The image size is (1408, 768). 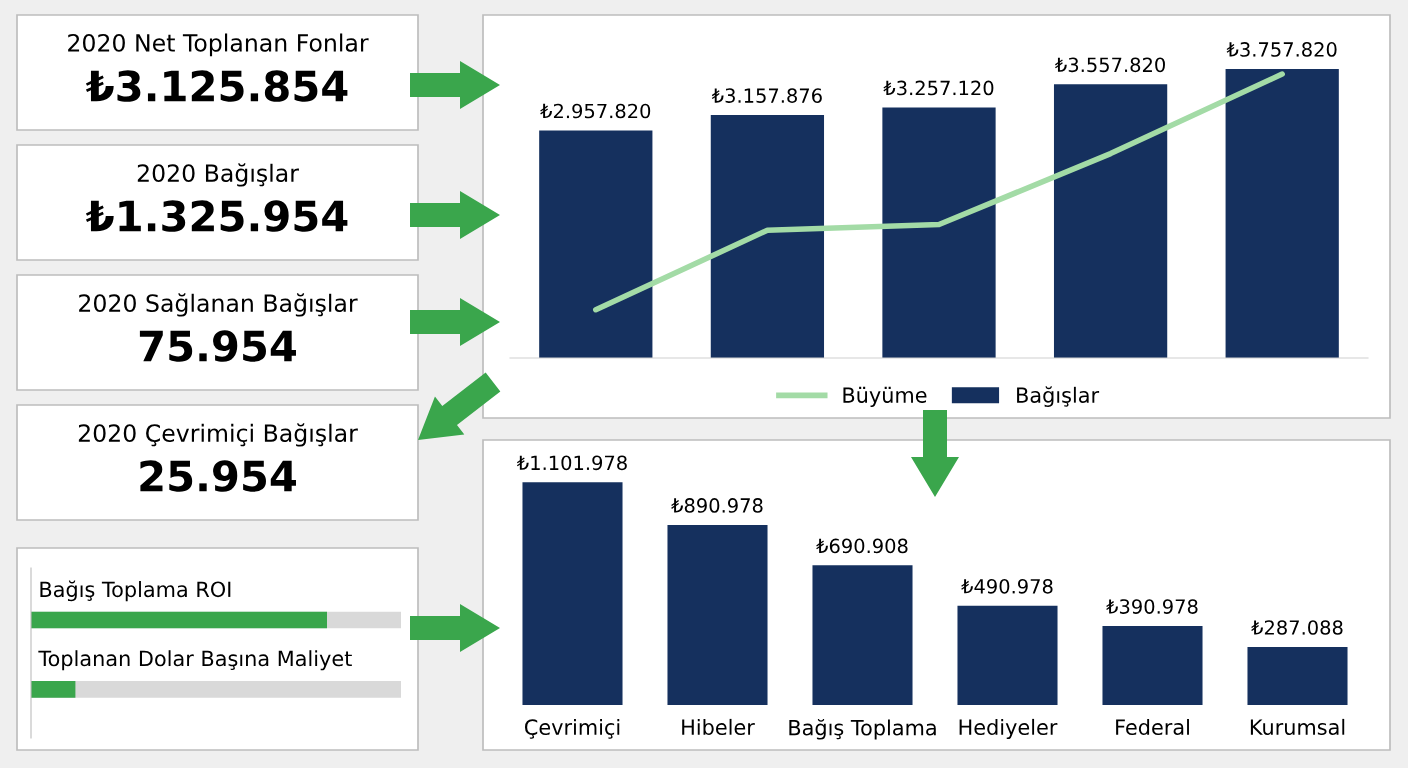 What do you see at coordinates (862, 729) in the screenshot?
I see `x-tick-label: Bağış Toplama` at bounding box center [862, 729].